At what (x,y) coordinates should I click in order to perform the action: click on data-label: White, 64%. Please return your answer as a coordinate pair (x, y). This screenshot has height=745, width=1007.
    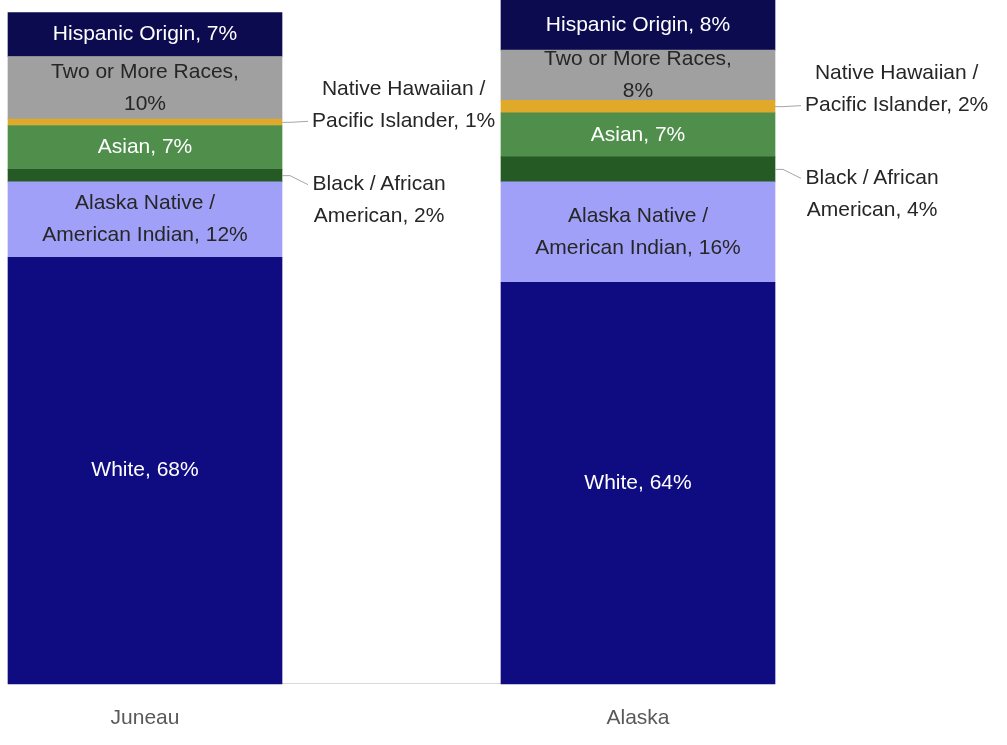
    Looking at the image, I should click on (638, 481).